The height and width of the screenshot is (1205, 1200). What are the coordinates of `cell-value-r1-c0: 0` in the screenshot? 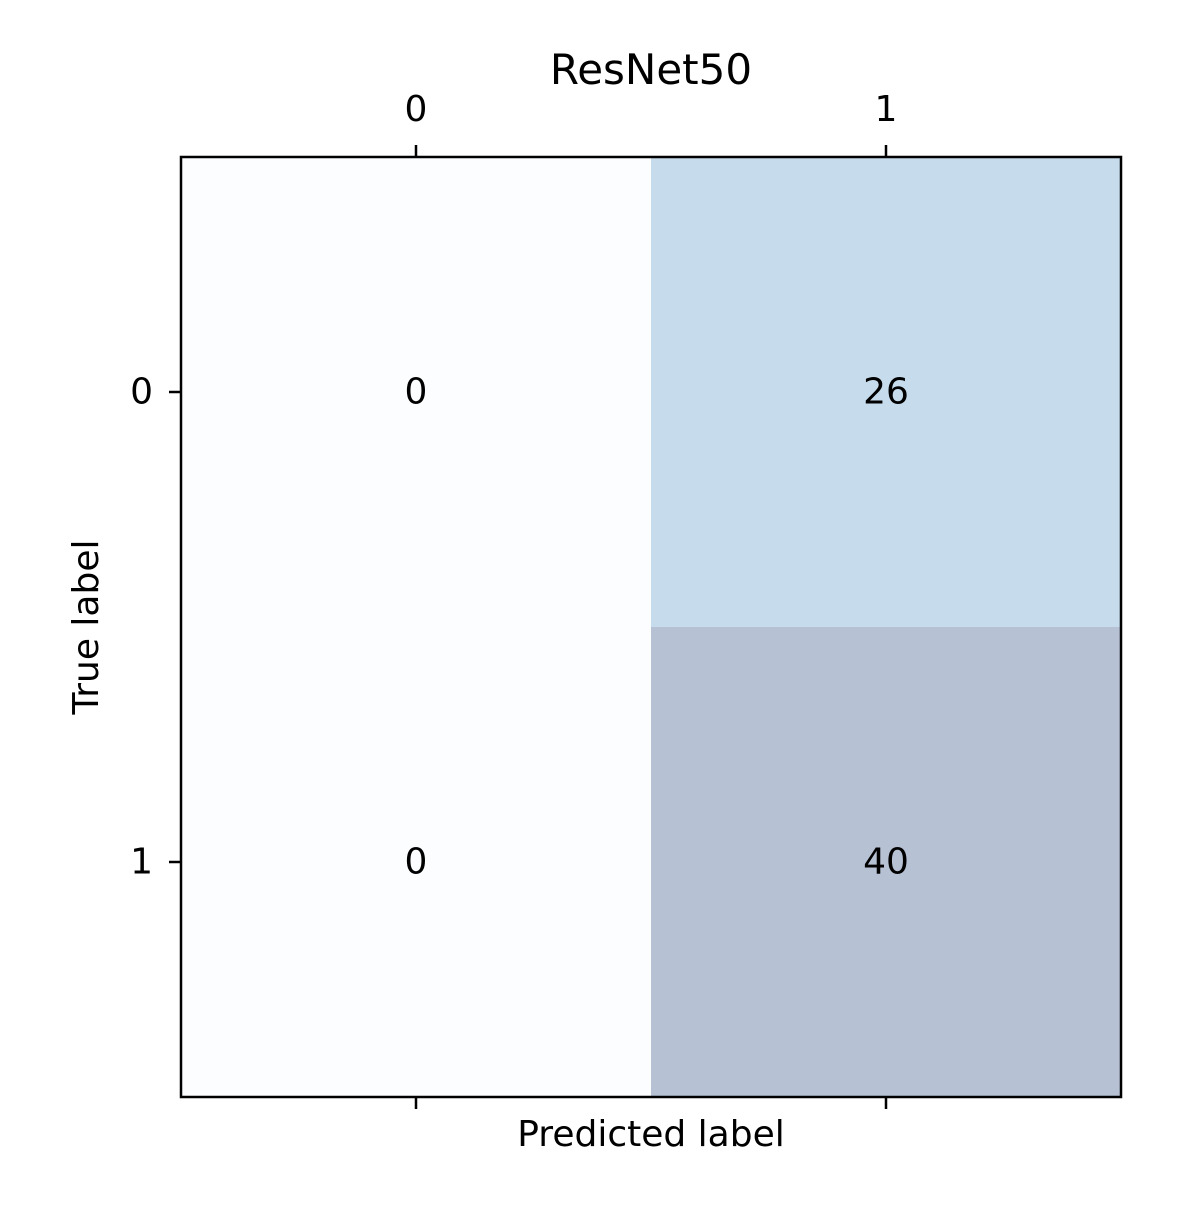 It's located at (416, 862).